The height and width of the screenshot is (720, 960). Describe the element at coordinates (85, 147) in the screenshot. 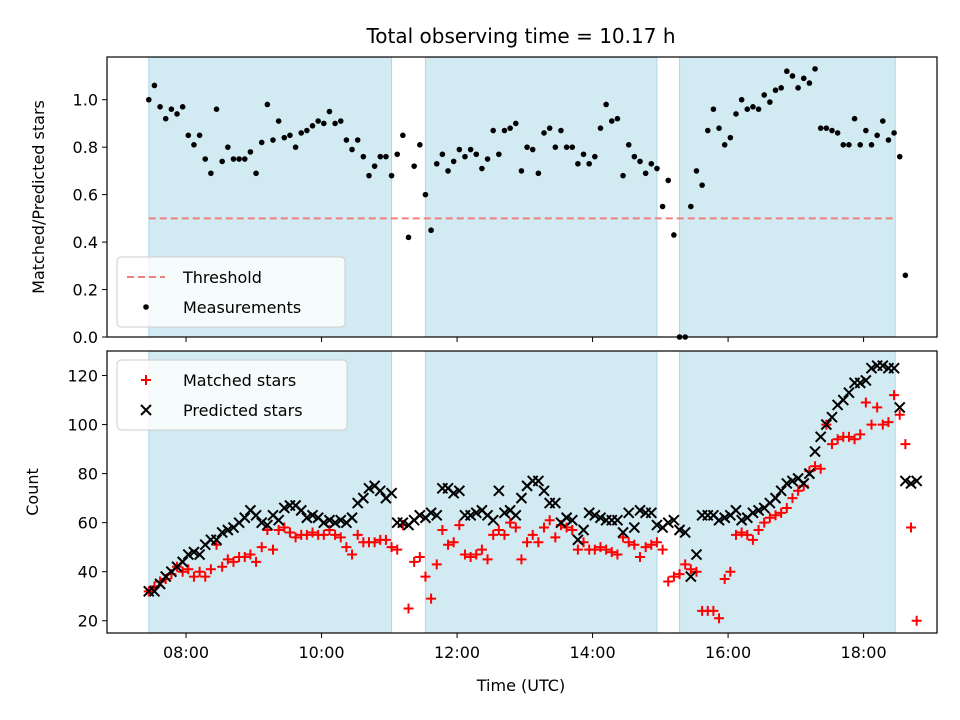

I see `panel-1-y-tick-label: 0.8` at that location.